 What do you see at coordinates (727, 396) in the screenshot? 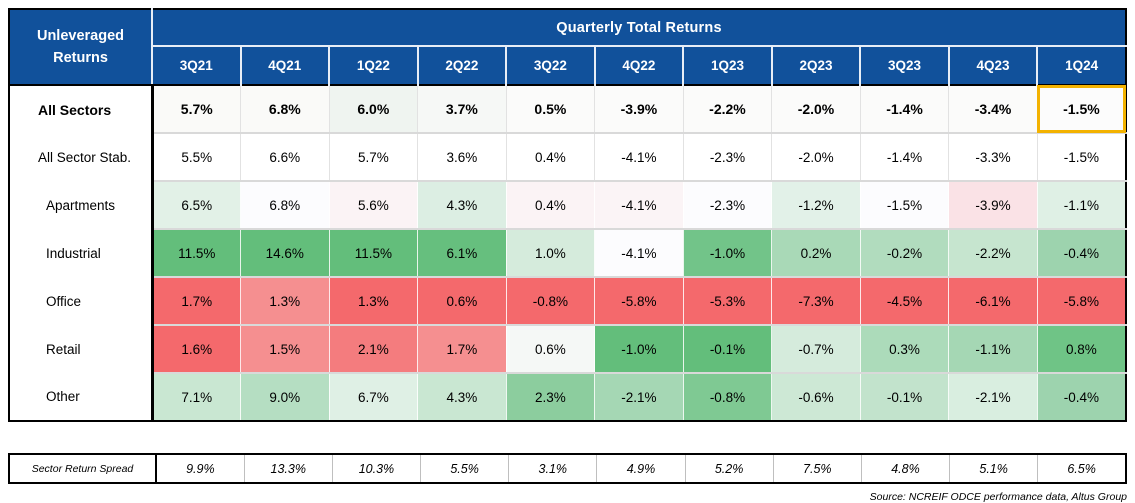
I see `return-cell: -0.8%` at bounding box center [727, 396].